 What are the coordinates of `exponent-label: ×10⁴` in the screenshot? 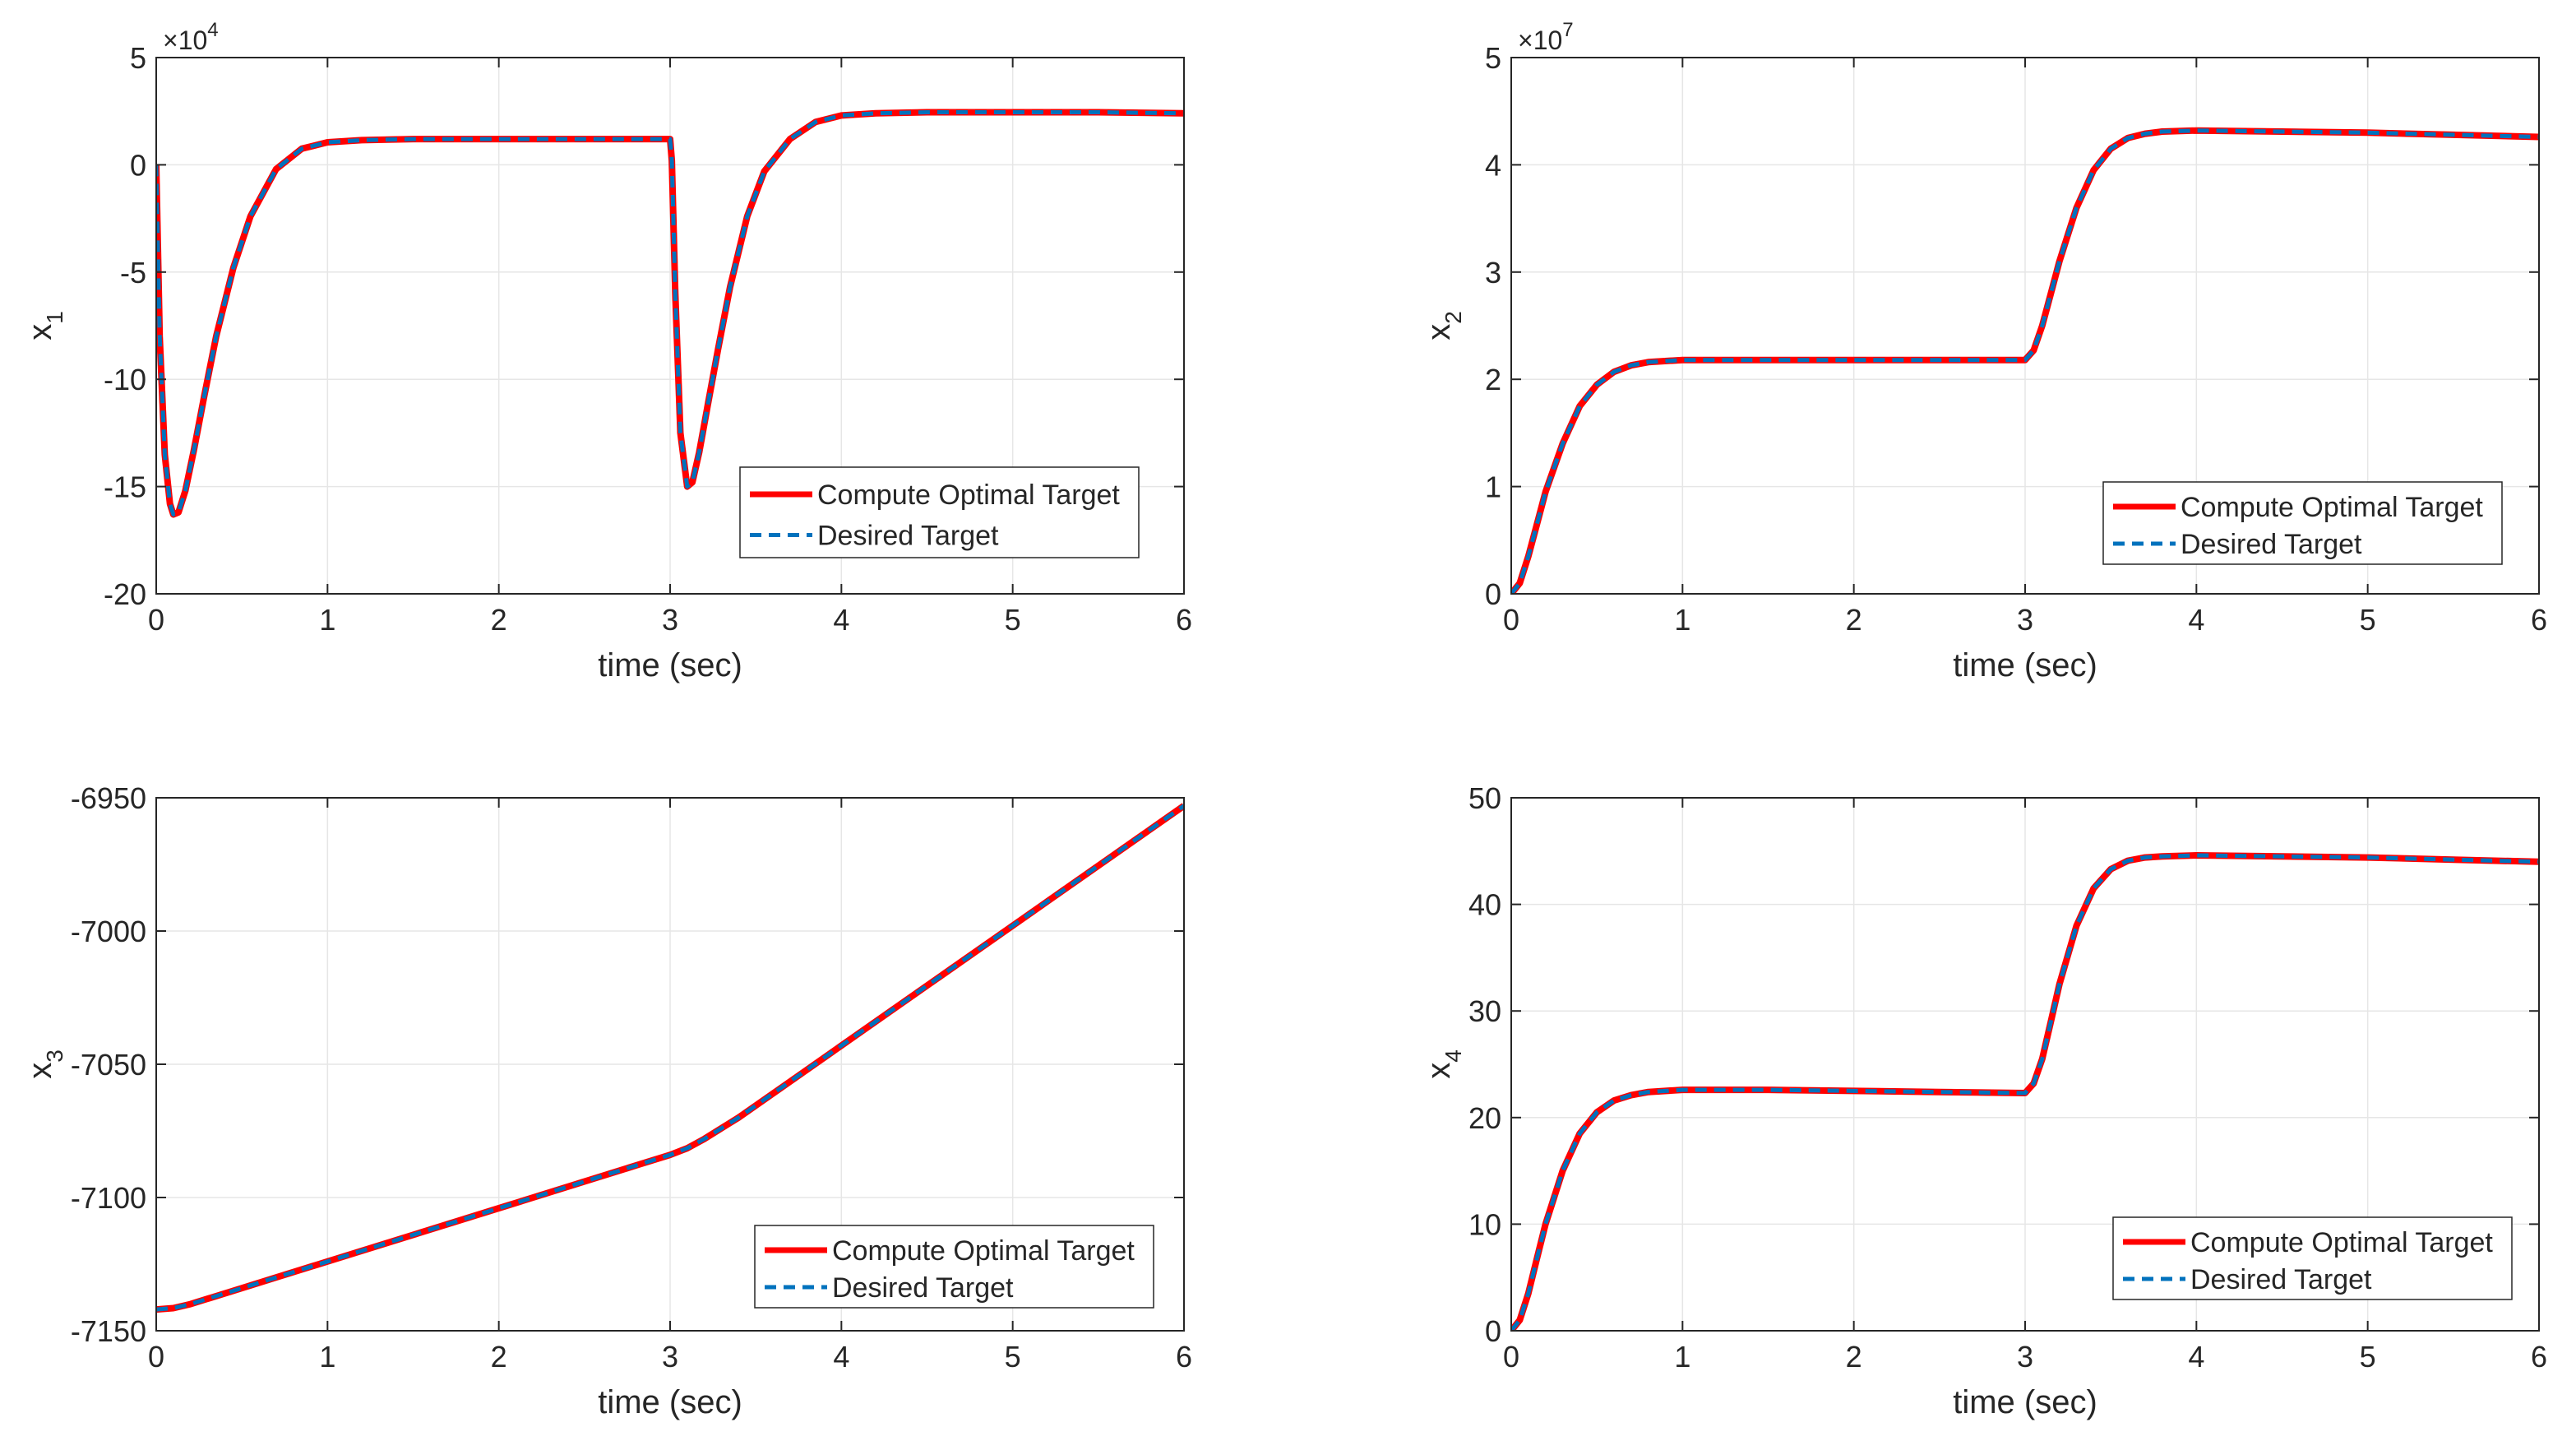 It's located at (191, 37).